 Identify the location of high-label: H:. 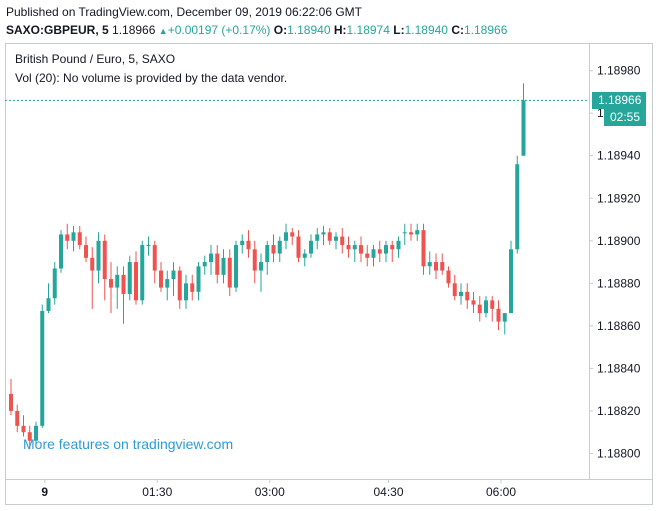
(340, 30).